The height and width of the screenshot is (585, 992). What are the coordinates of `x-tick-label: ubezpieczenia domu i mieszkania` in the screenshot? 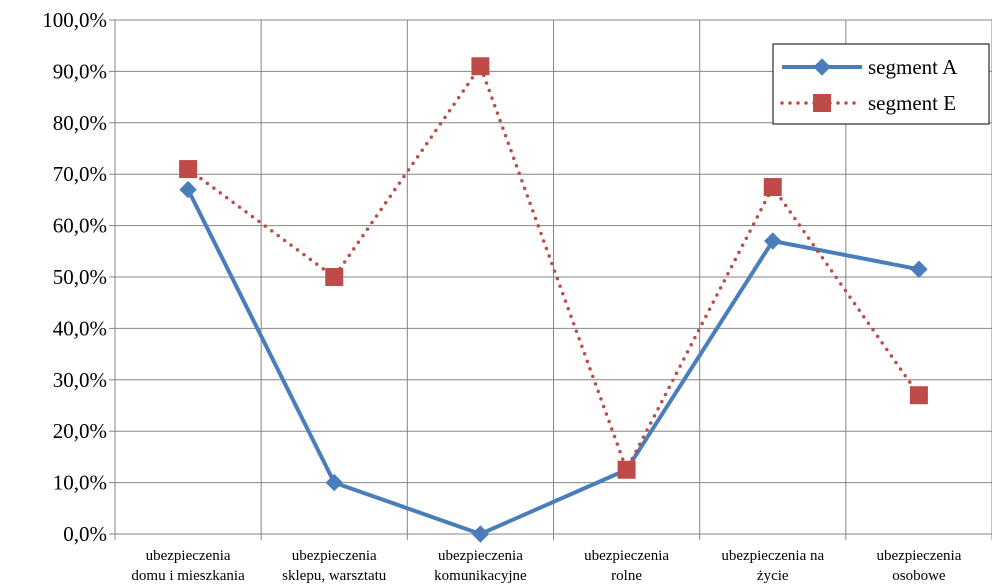 It's located at (188, 566).